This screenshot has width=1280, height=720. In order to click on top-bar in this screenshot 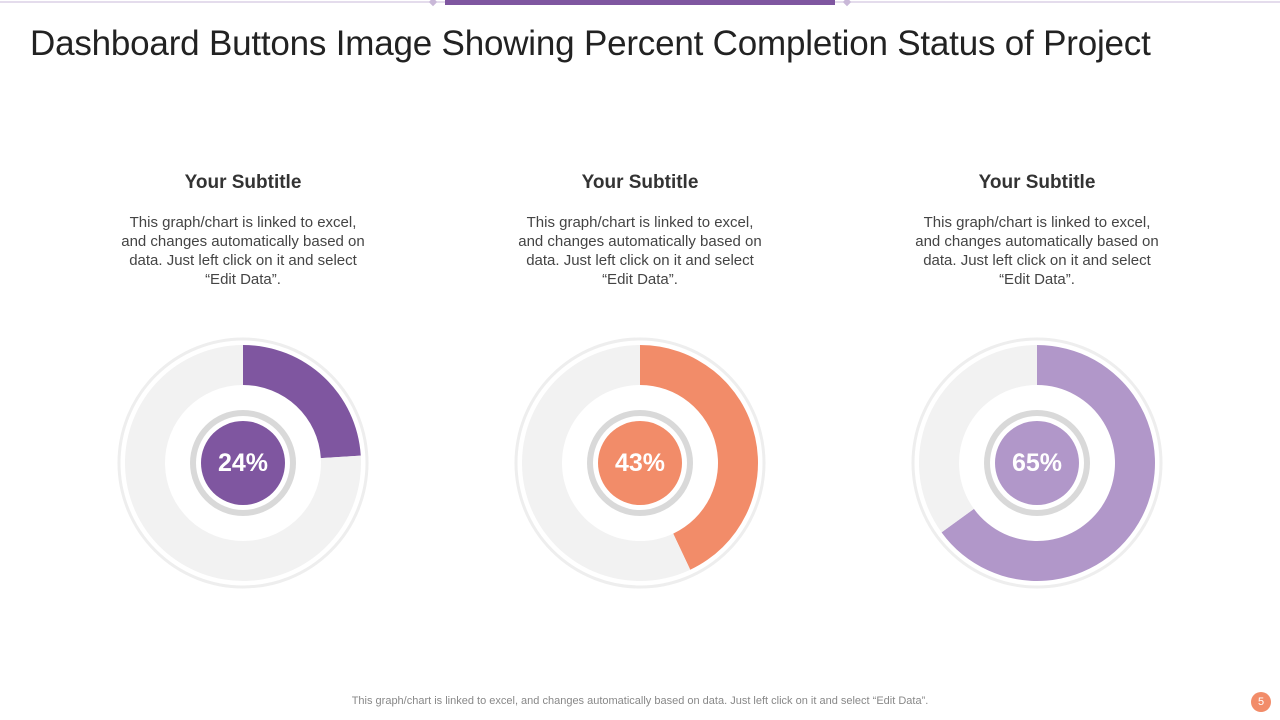, I will do `click(640, 2)`.